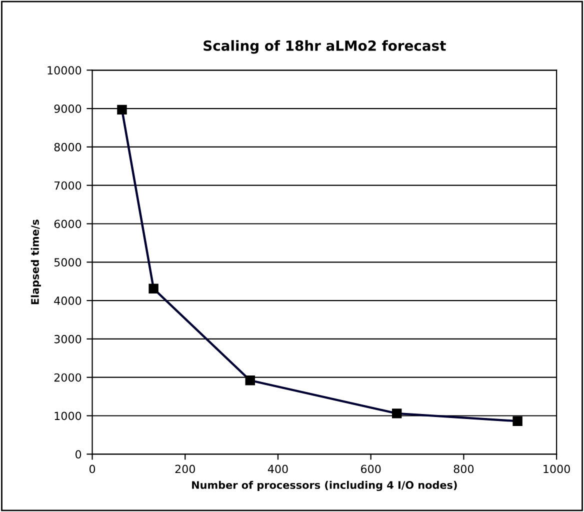 This screenshot has width=584, height=512. I want to click on x-axis-title: Number of processors (including 4 I/O nodes), so click(324, 486).